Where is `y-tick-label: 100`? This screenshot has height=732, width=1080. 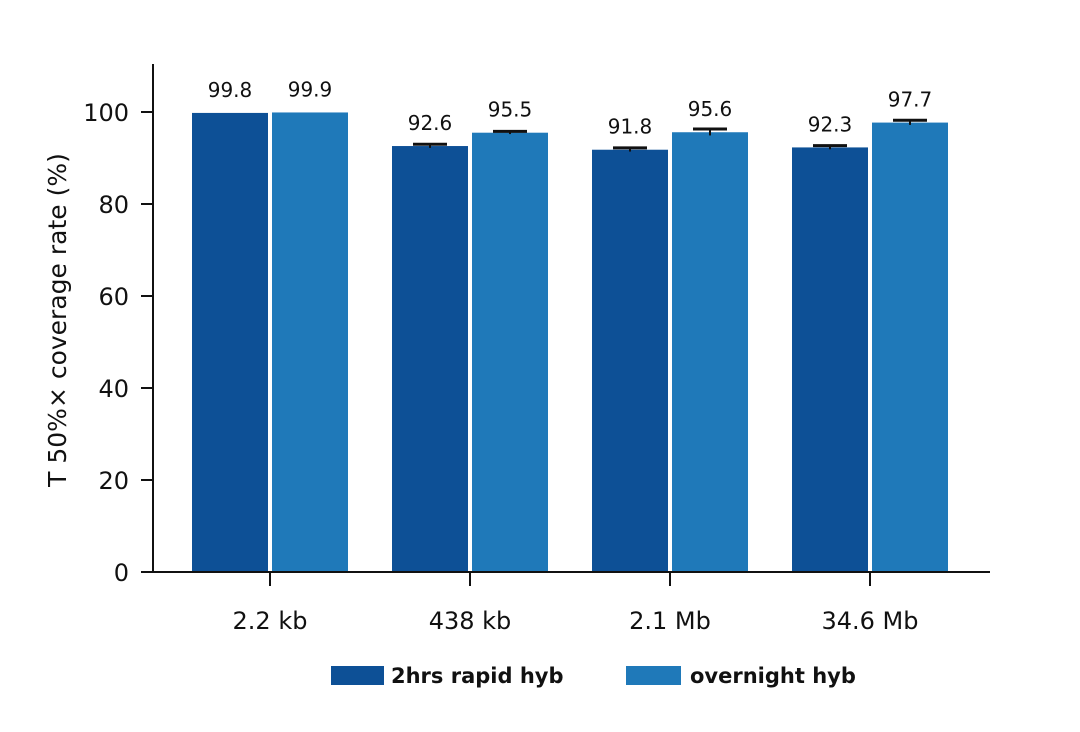 y-tick-label: 100 is located at coordinates (106, 113).